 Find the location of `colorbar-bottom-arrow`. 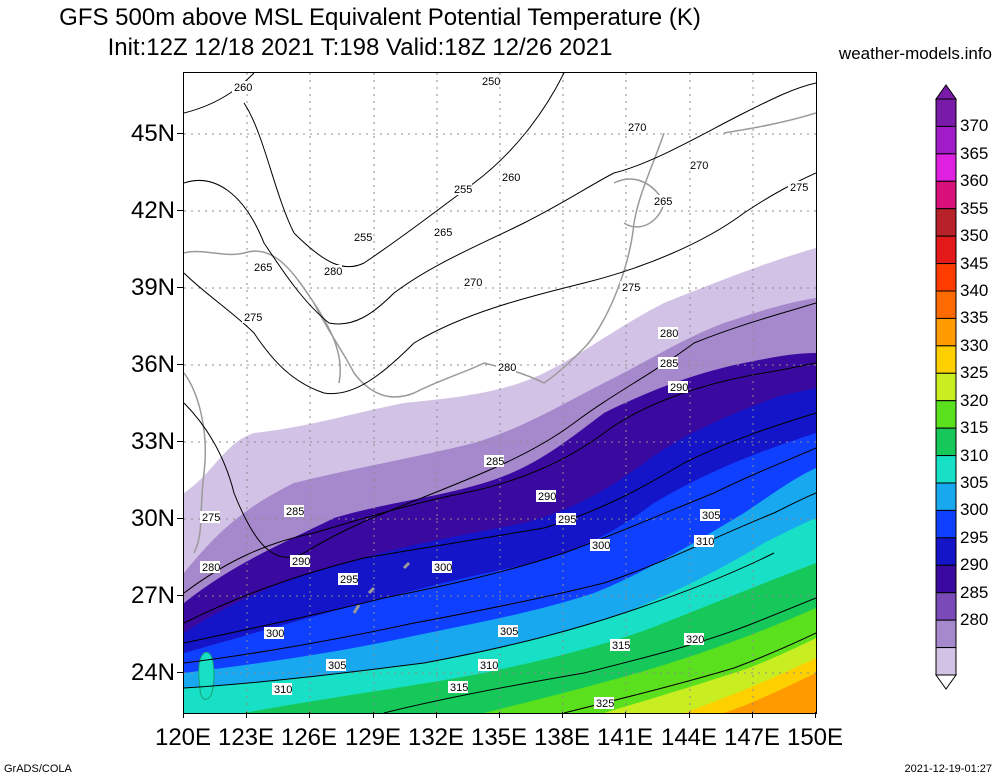

colorbar-bottom-arrow is located at coordinates (946, 682).